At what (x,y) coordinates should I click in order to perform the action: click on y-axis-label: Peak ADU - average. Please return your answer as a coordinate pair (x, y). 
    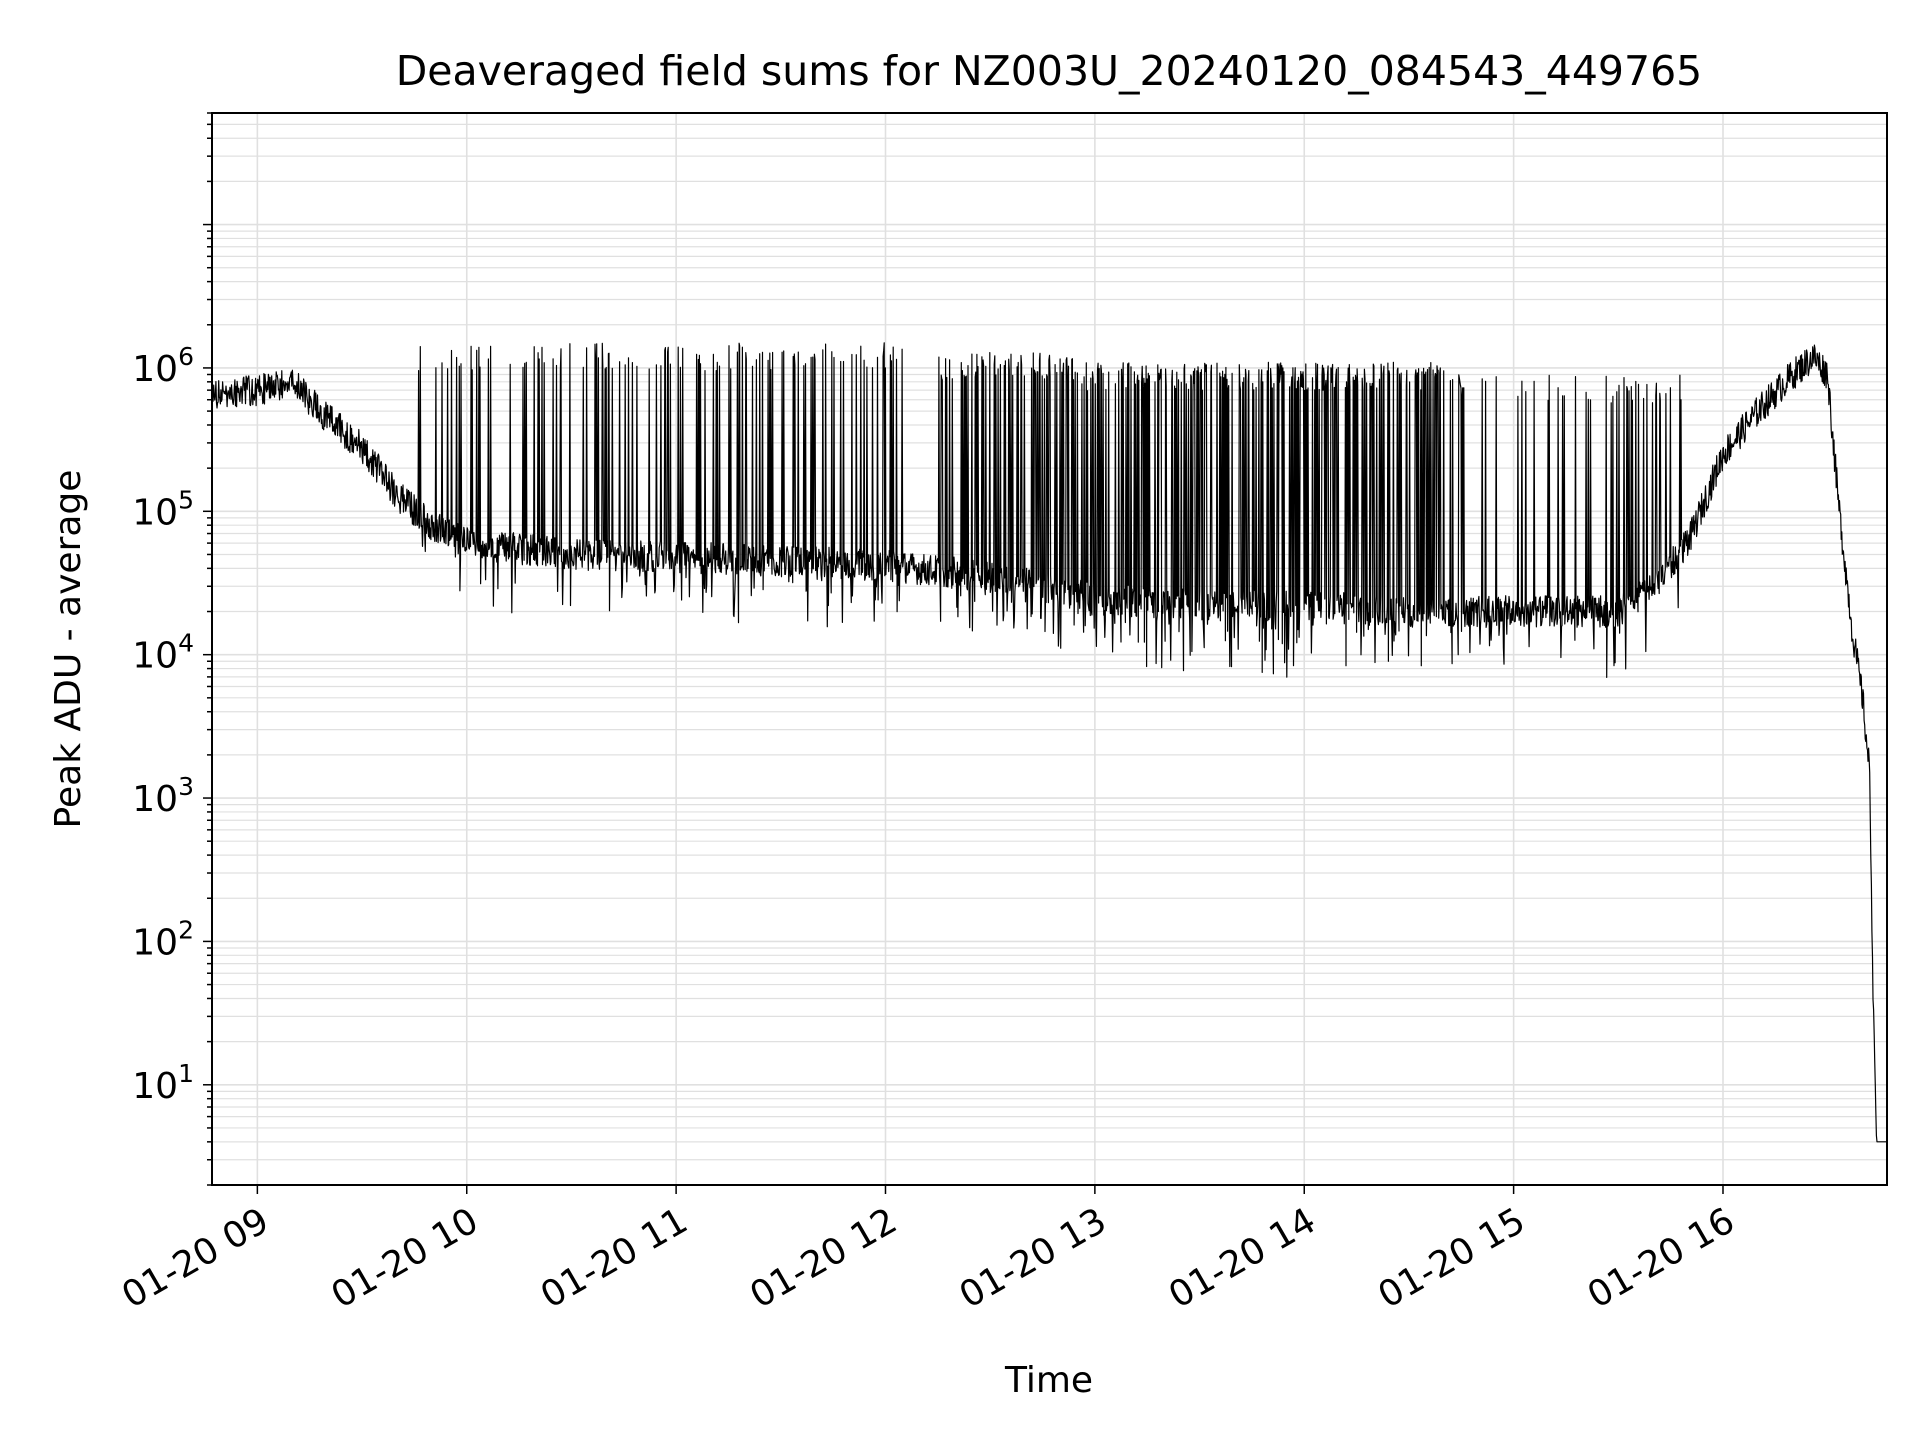
    Looking at the image, I should click on (68, 649).